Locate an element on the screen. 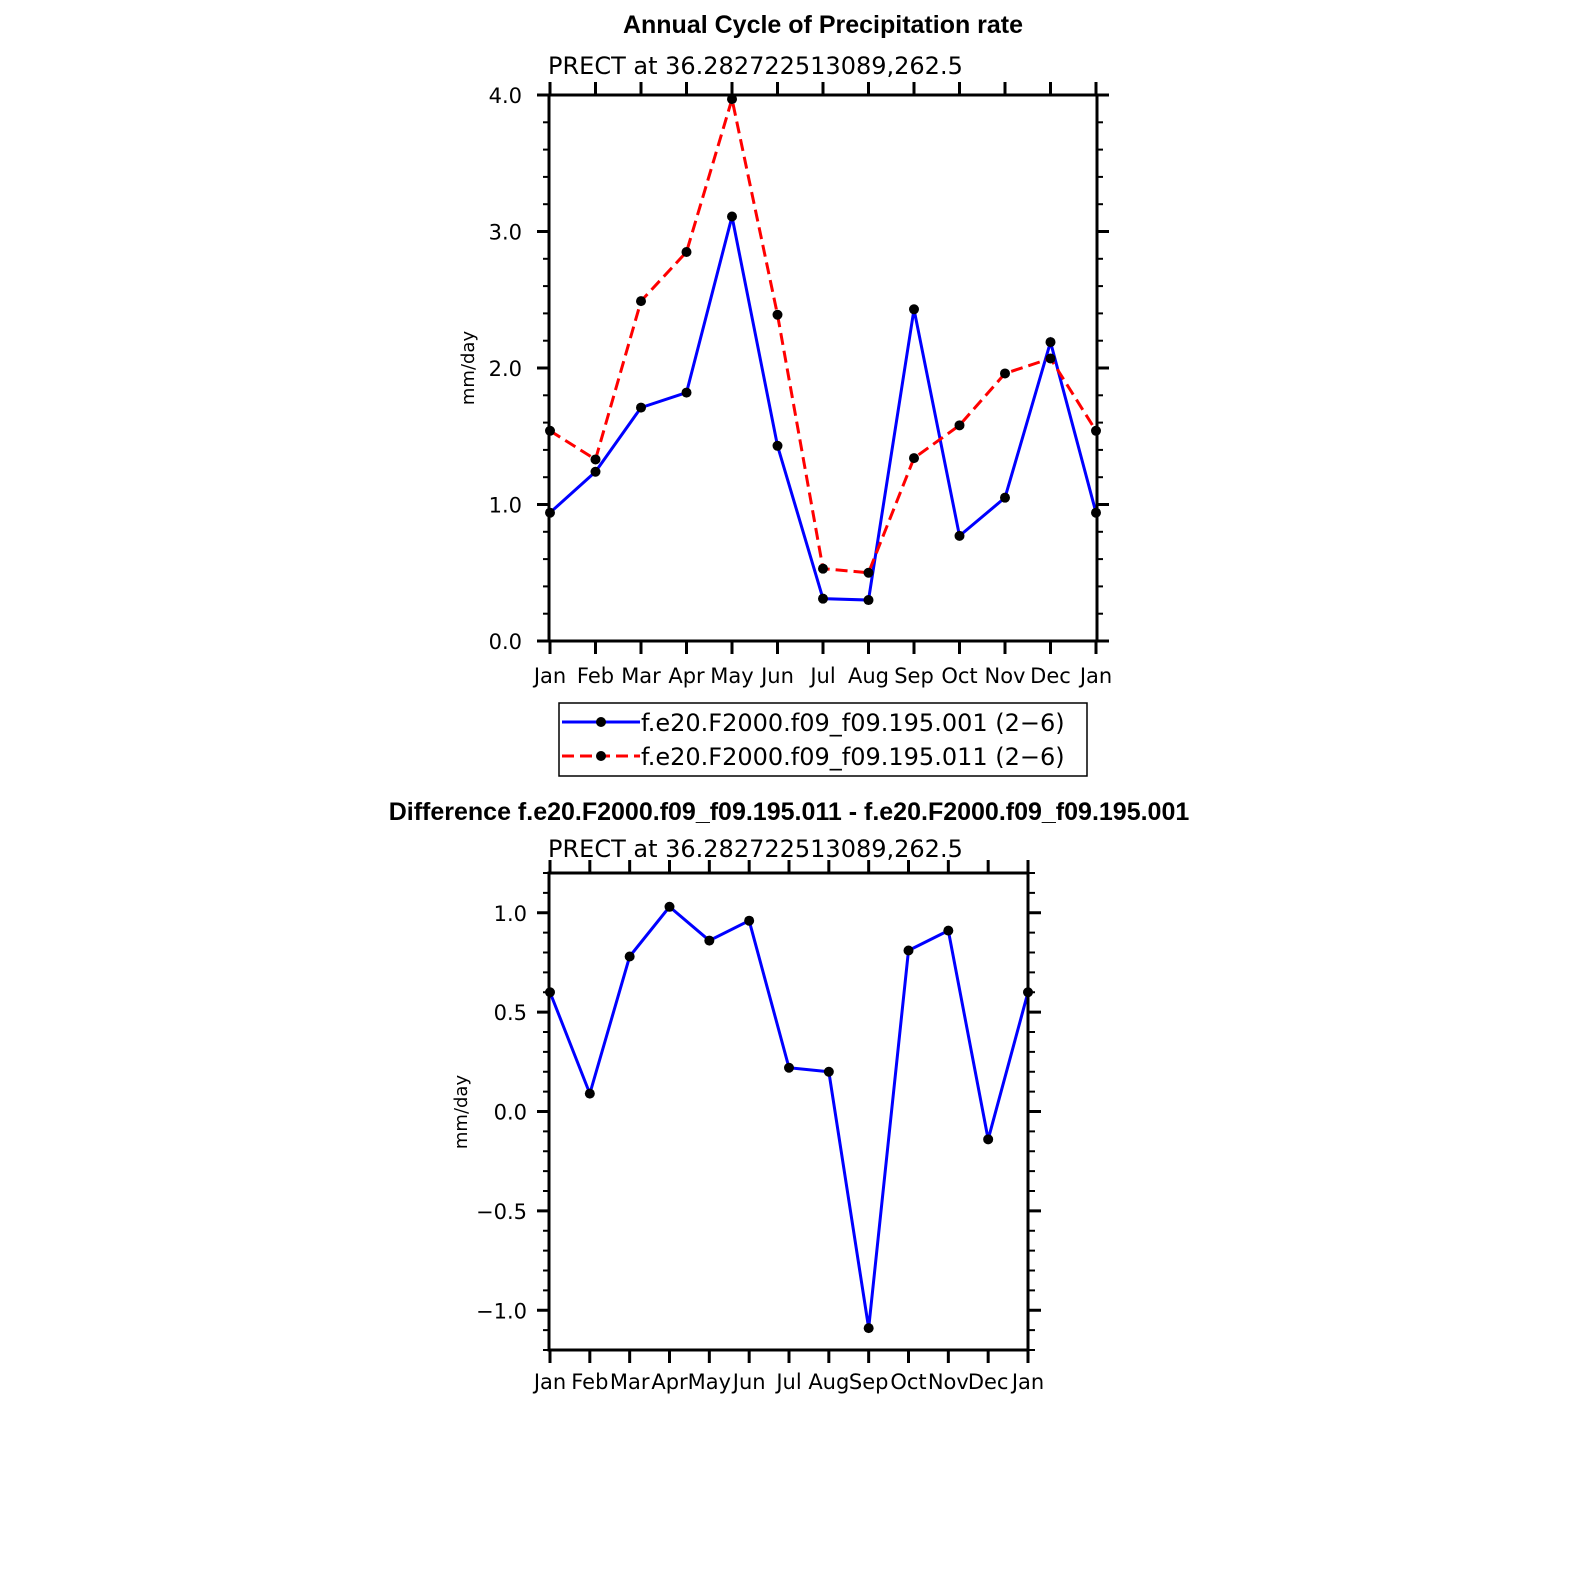 This screenshot has height=1574, width=1574. chart1-x-tick-label: Nov is located at coordinates (1005, 676).